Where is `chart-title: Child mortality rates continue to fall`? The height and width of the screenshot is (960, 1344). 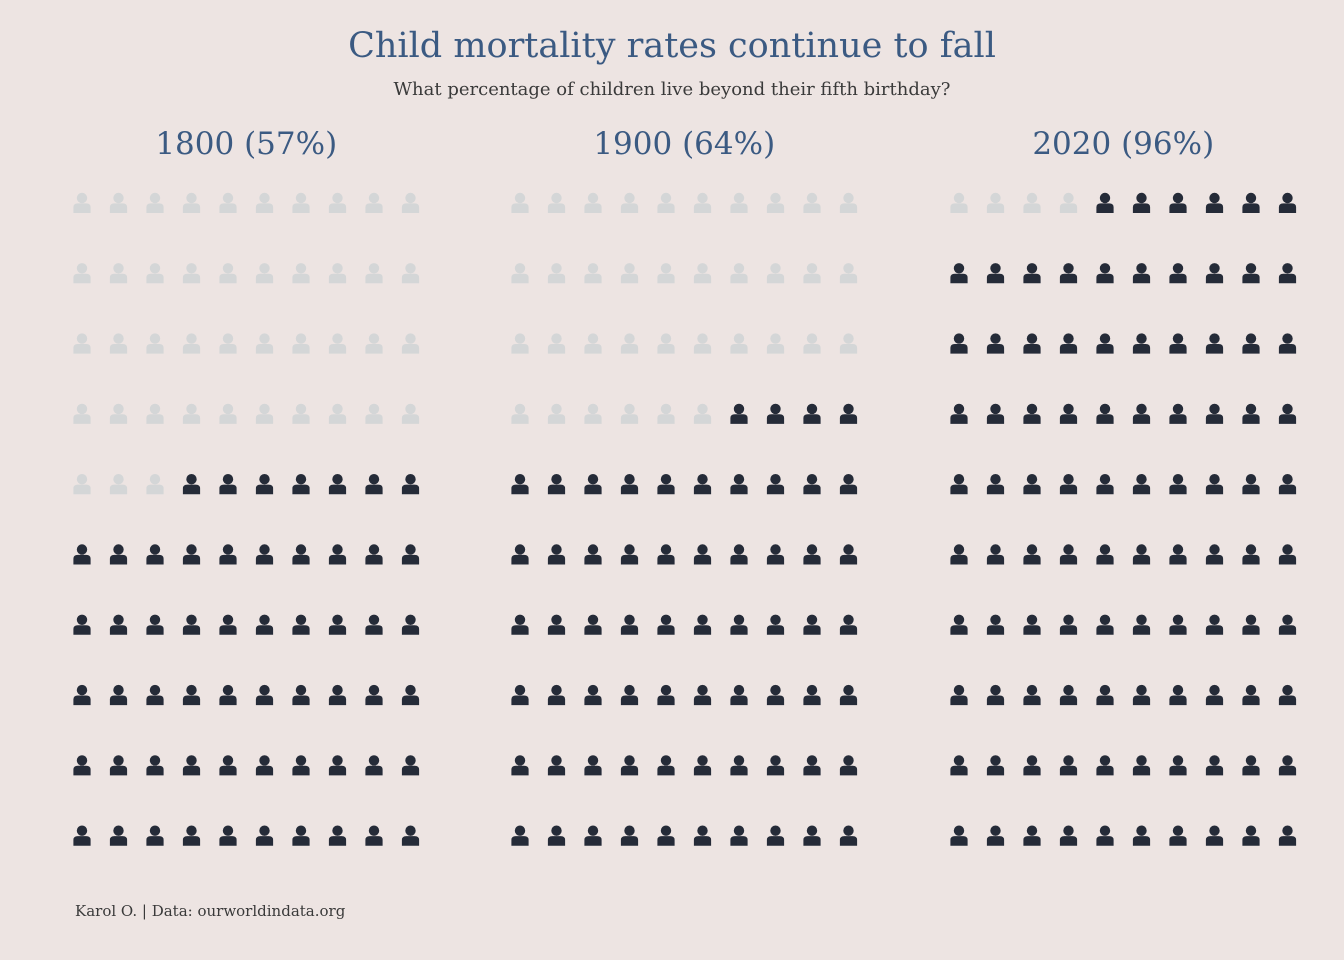
chart-title: Child mortality rates continue to fall is located at coordinates (672, 46).